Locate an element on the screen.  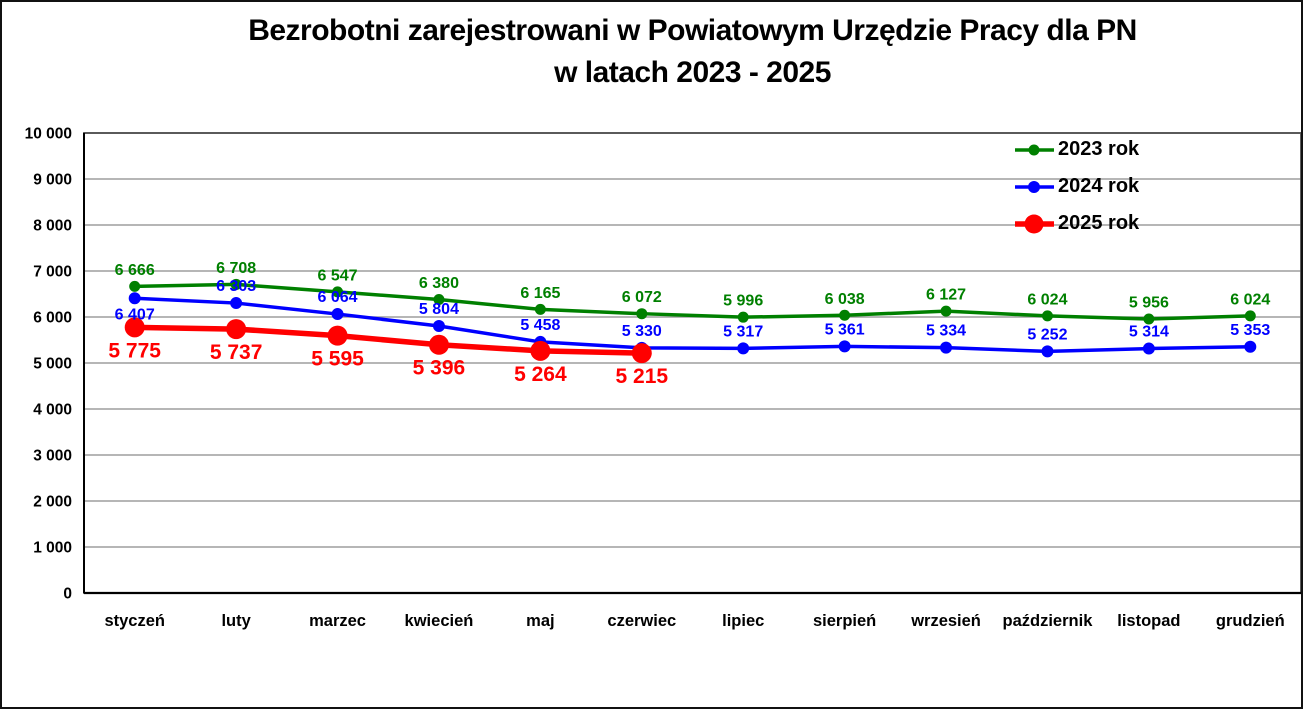
x-tick-label: listopad is located at coordinates (1148, 621).